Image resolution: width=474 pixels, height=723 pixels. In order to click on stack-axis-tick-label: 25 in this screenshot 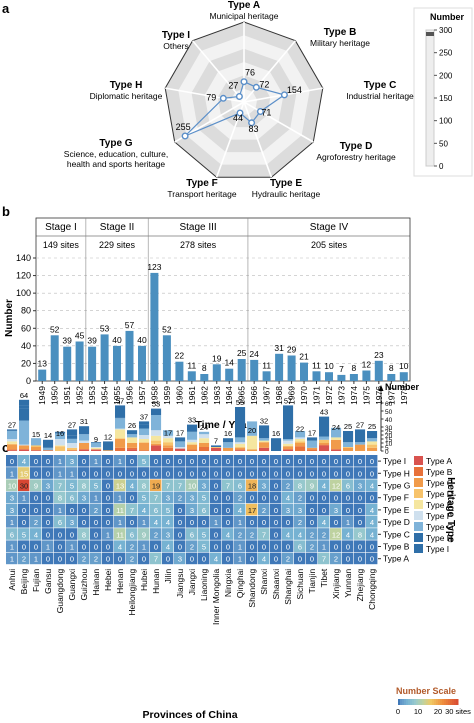, I will do `click(389, 432)`.